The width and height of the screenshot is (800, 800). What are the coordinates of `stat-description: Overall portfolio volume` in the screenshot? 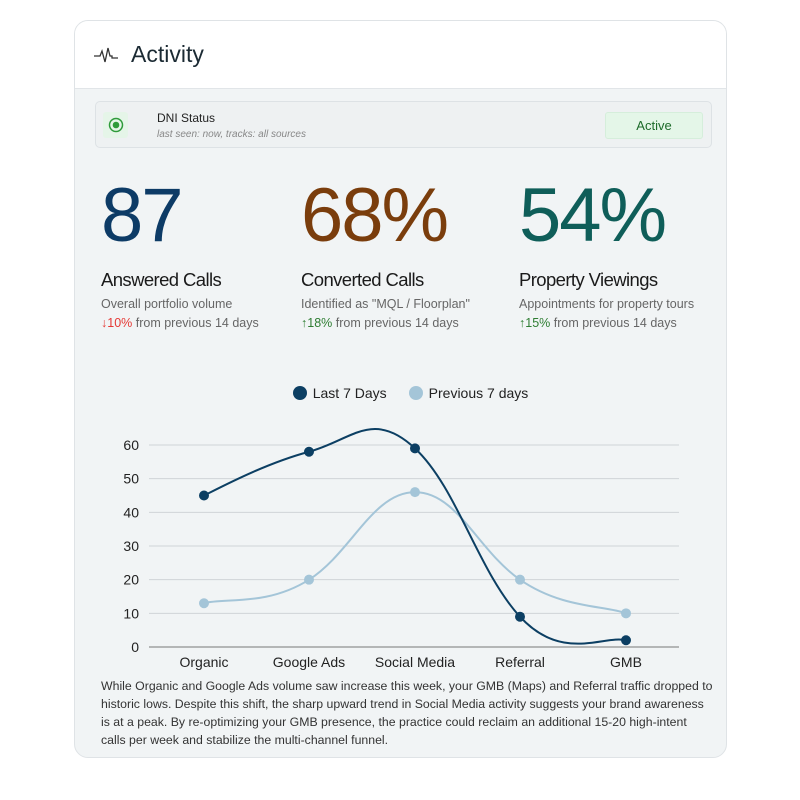 It's located at (167, 304).